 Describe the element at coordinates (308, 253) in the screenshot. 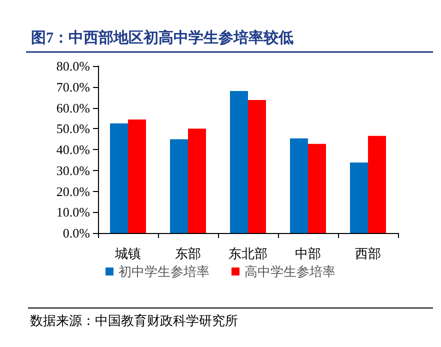

I see `x-tick-label: 中部` at that location.